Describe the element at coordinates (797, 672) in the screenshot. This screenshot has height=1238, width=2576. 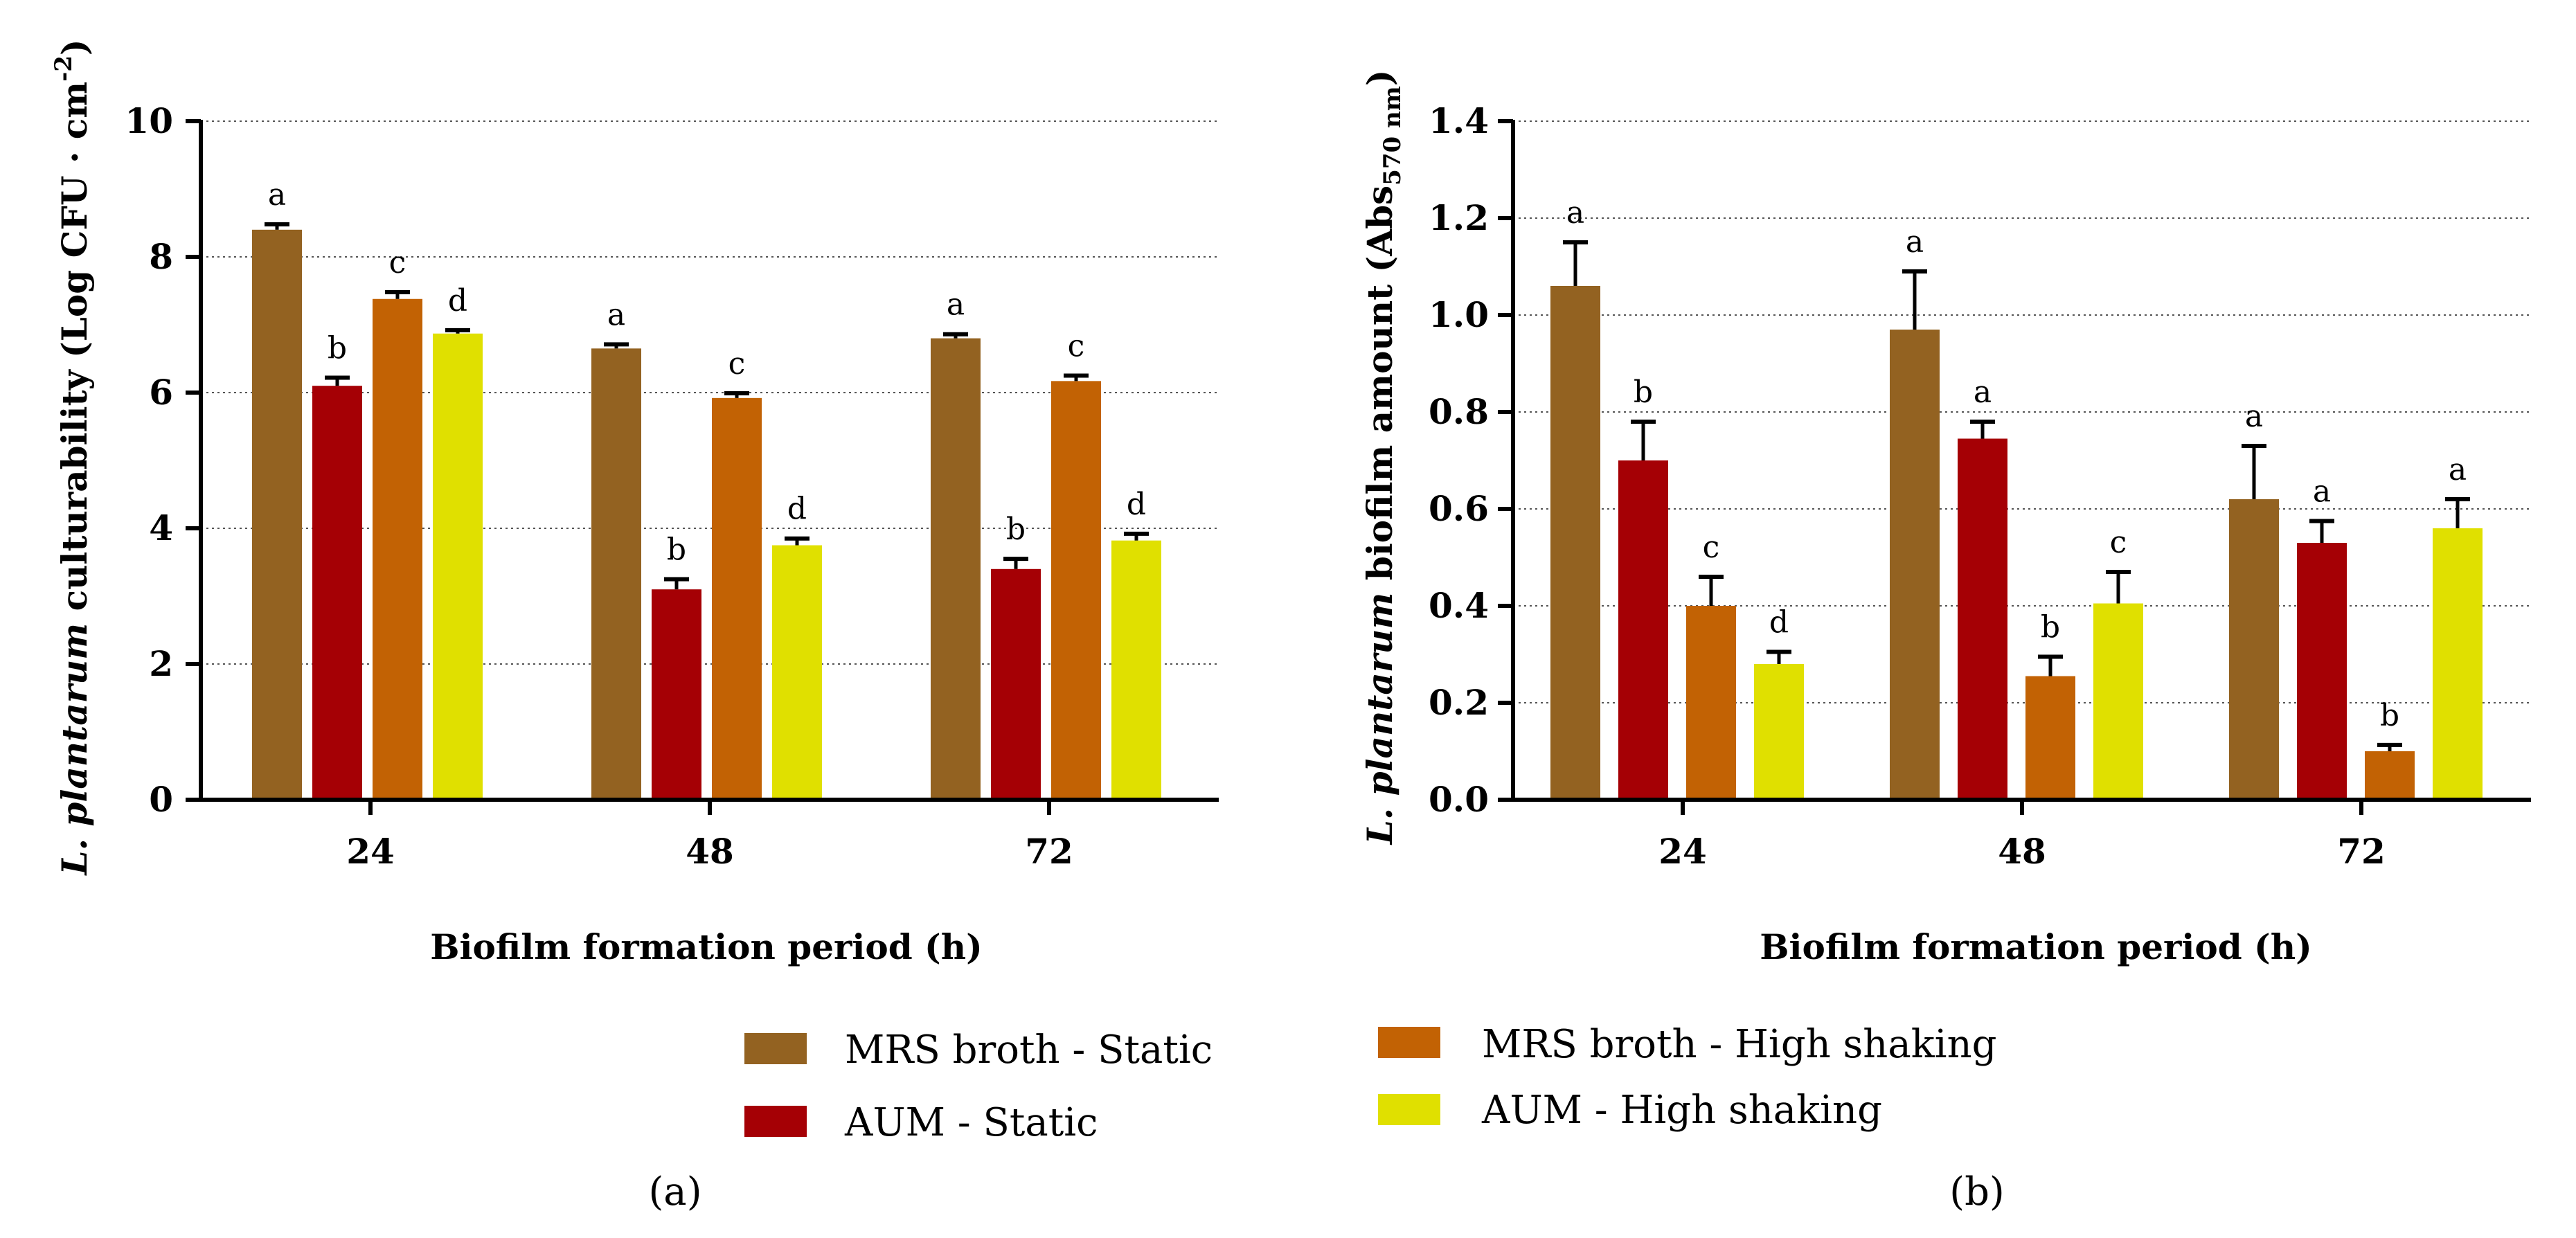
I see `panel-a-bar-aum-shaking-48h` at that location.